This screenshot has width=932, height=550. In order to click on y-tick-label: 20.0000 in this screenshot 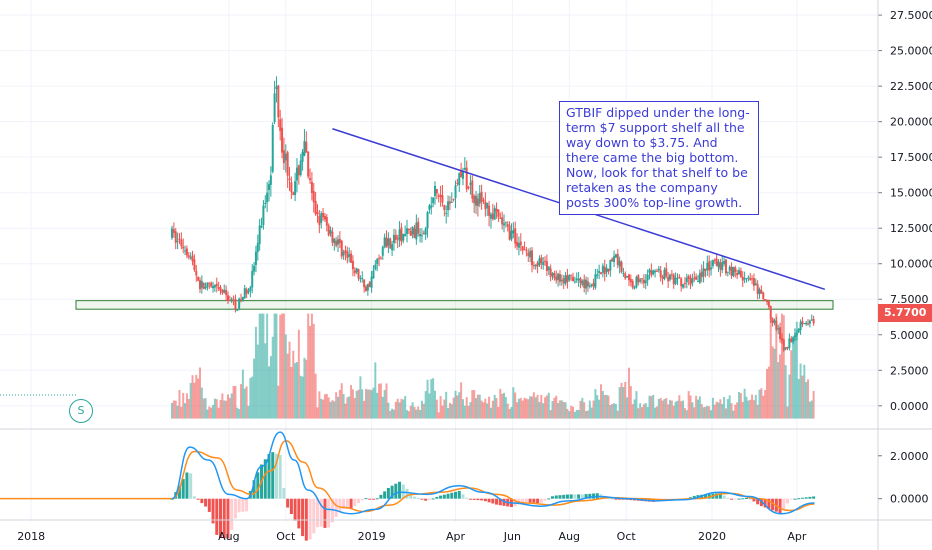, I will do `click(911, 122)`.